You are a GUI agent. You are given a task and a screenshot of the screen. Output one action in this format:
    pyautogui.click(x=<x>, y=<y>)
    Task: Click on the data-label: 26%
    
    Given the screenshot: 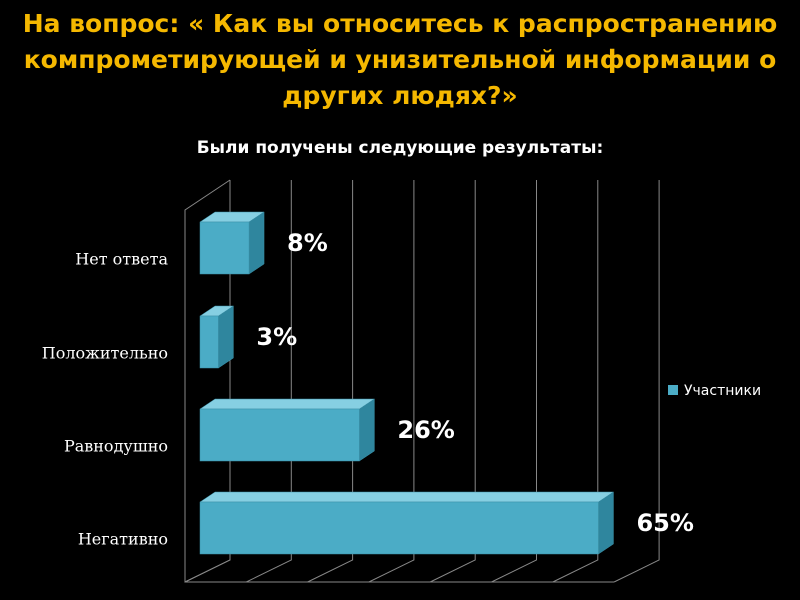 What is the action you would take?
    pyautogui.click(x=425, y=430)
    